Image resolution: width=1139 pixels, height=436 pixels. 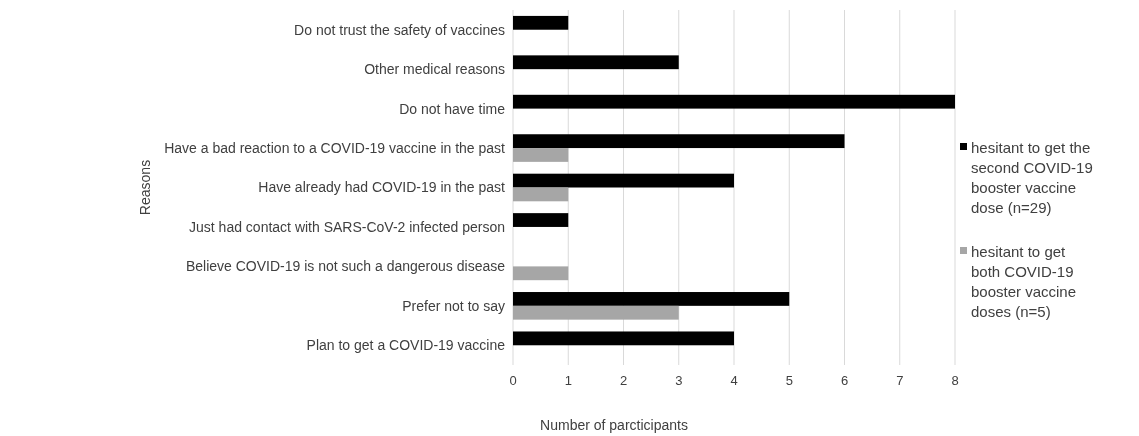 What do you see at coordinates (406, 345) in the screenshot?
I see `y-tick-label: Plan to get a COVID-19 vaccine` at bounding box center [406, 345].